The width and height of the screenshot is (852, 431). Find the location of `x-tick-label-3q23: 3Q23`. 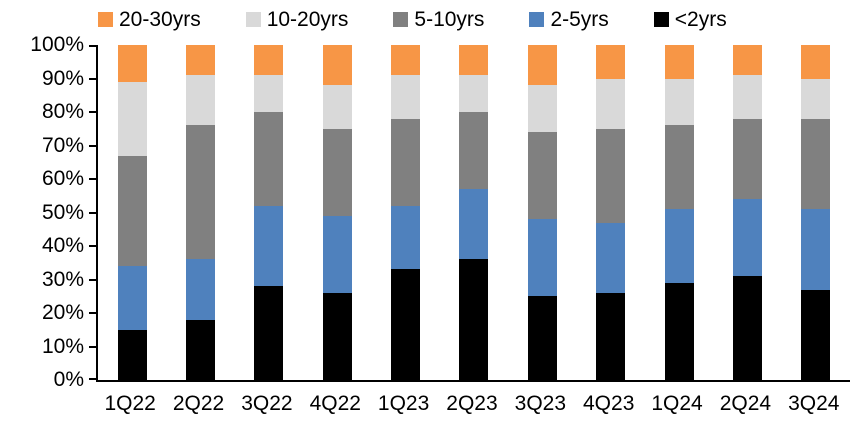

x-tick-label-3q23: 3Q23 is located at coordinates (540, 403).